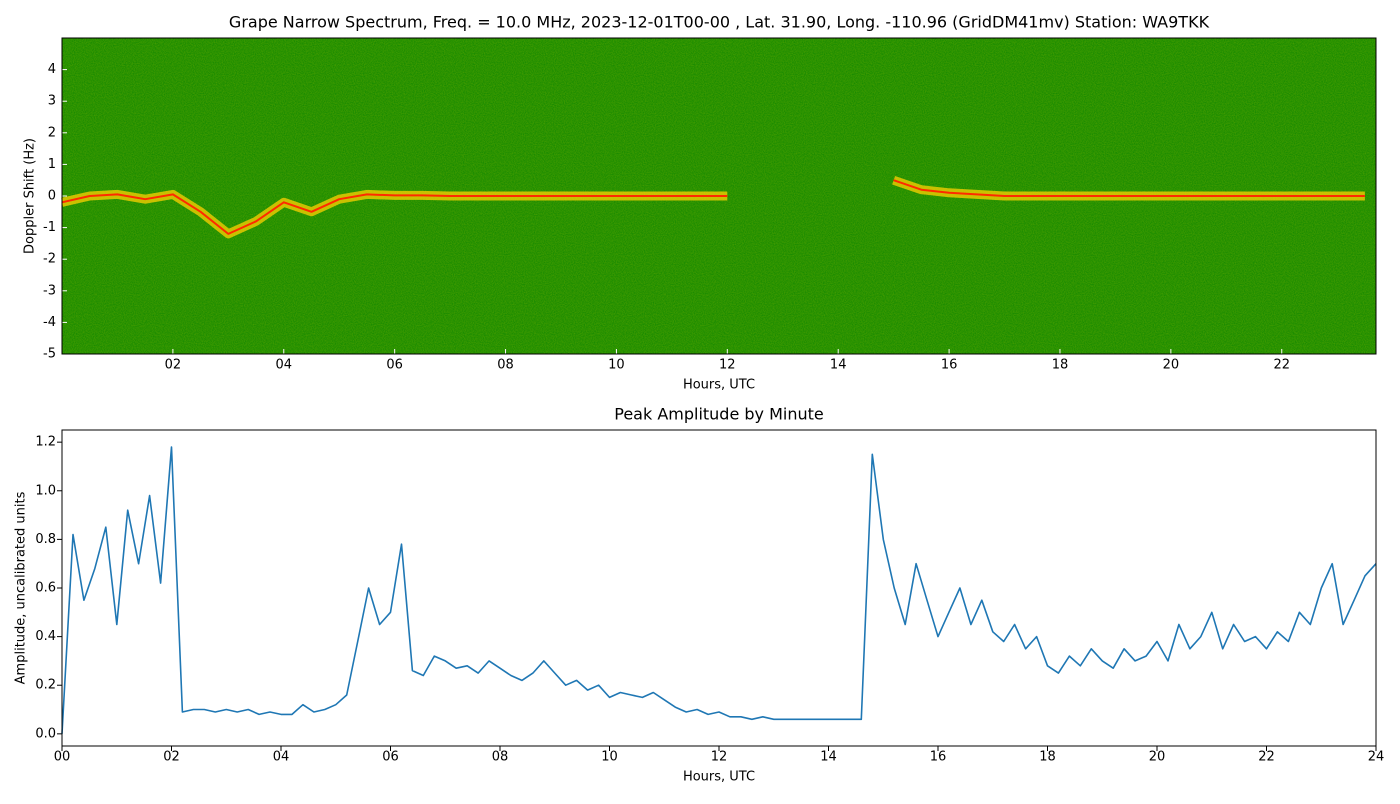 This screenshot has width=1400, height=804. I want to click on x-tick-label: 00, so click(62, 757).